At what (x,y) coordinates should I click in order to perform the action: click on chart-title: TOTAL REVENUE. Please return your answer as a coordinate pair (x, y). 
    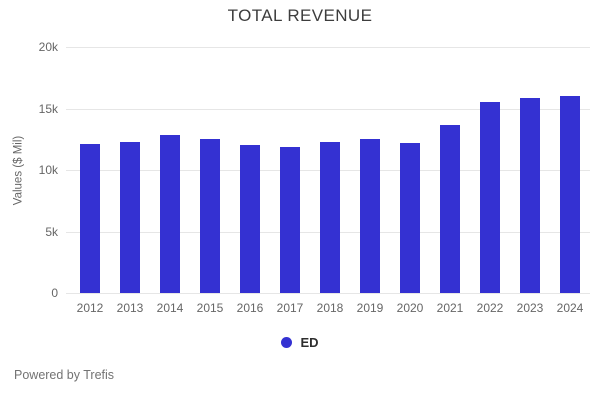
    Looking at the image, I should click on (300, 15).